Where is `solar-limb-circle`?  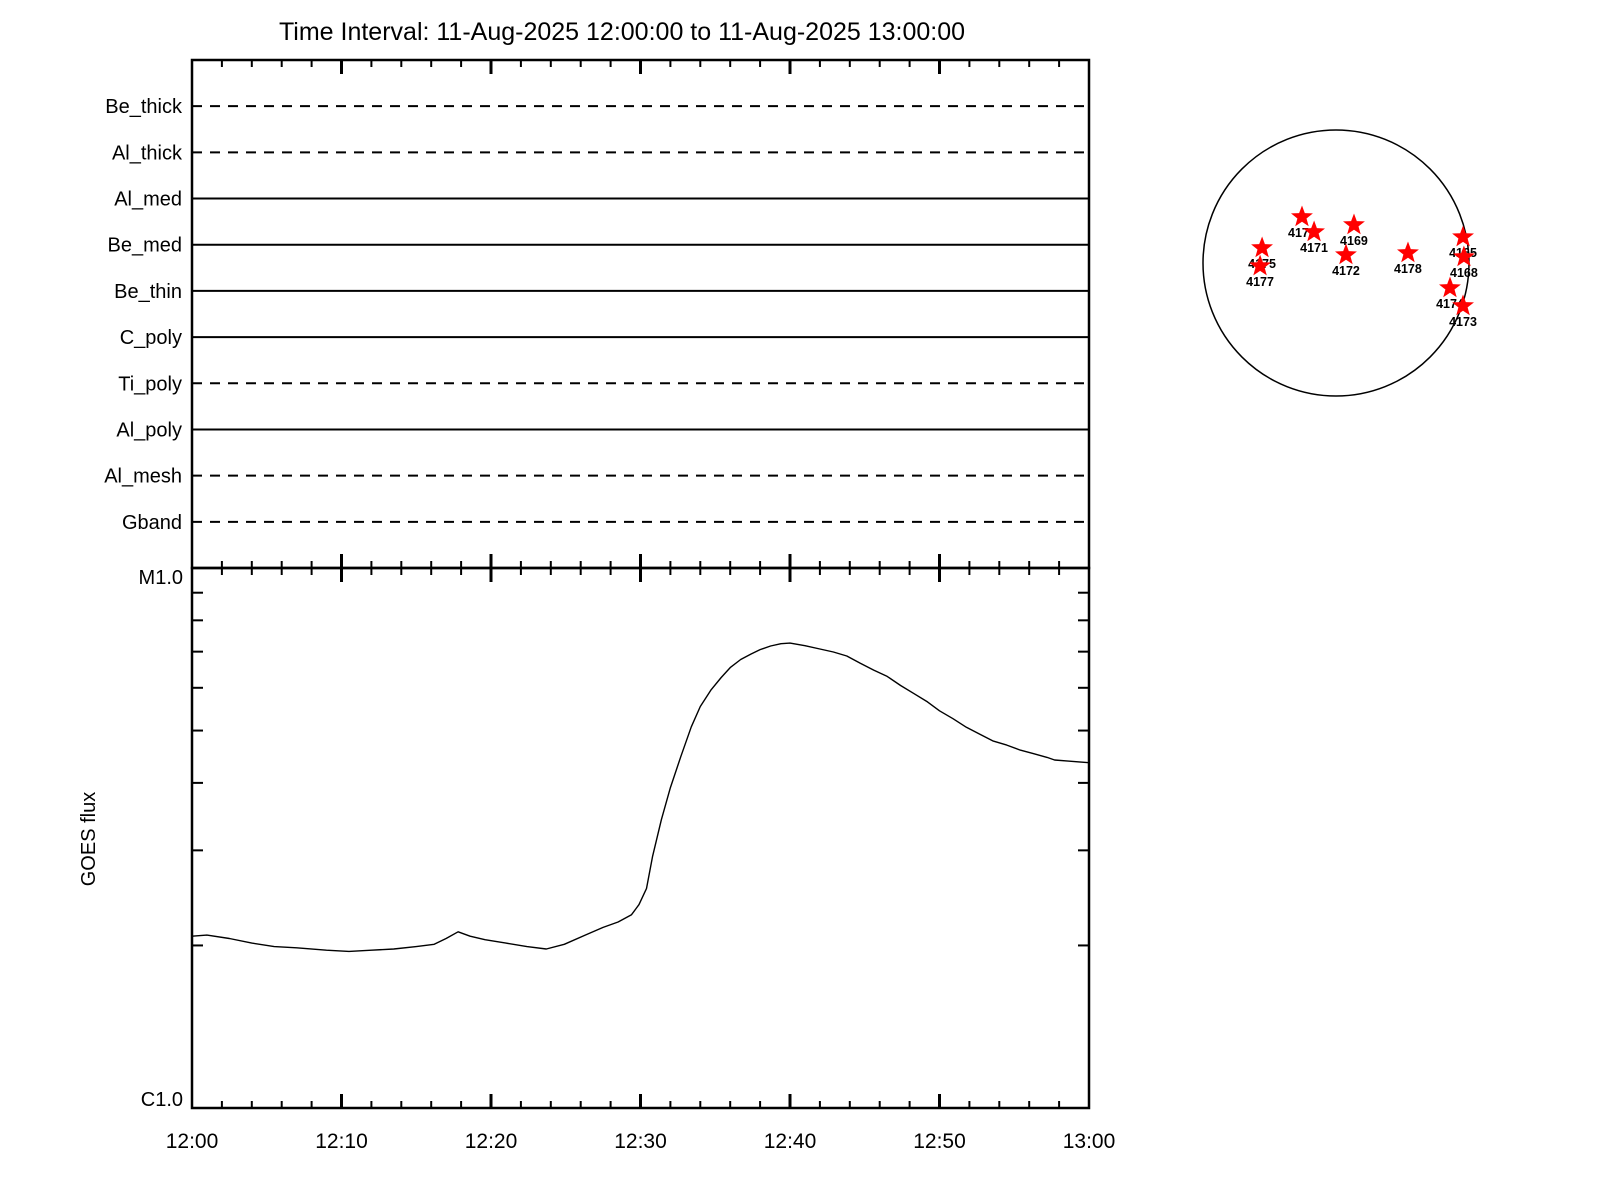
solar-limb-circle is located at coordinates (1336, 263).